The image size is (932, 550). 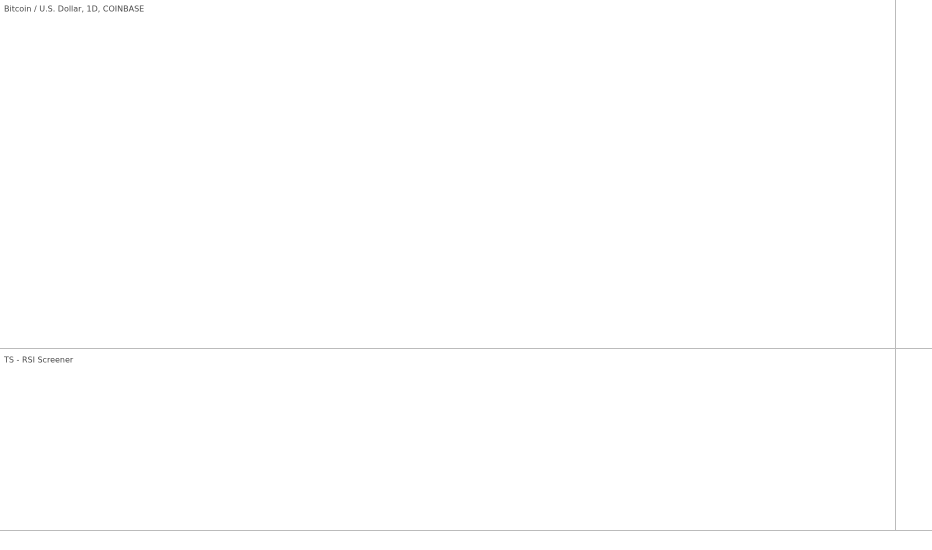 What do you see at coordinates (74, 9) in the screenshot?
I see `chart-title: Bitcoin / U.S. Dollar, 1D, COINBASE` at bounding box center [74, 9].